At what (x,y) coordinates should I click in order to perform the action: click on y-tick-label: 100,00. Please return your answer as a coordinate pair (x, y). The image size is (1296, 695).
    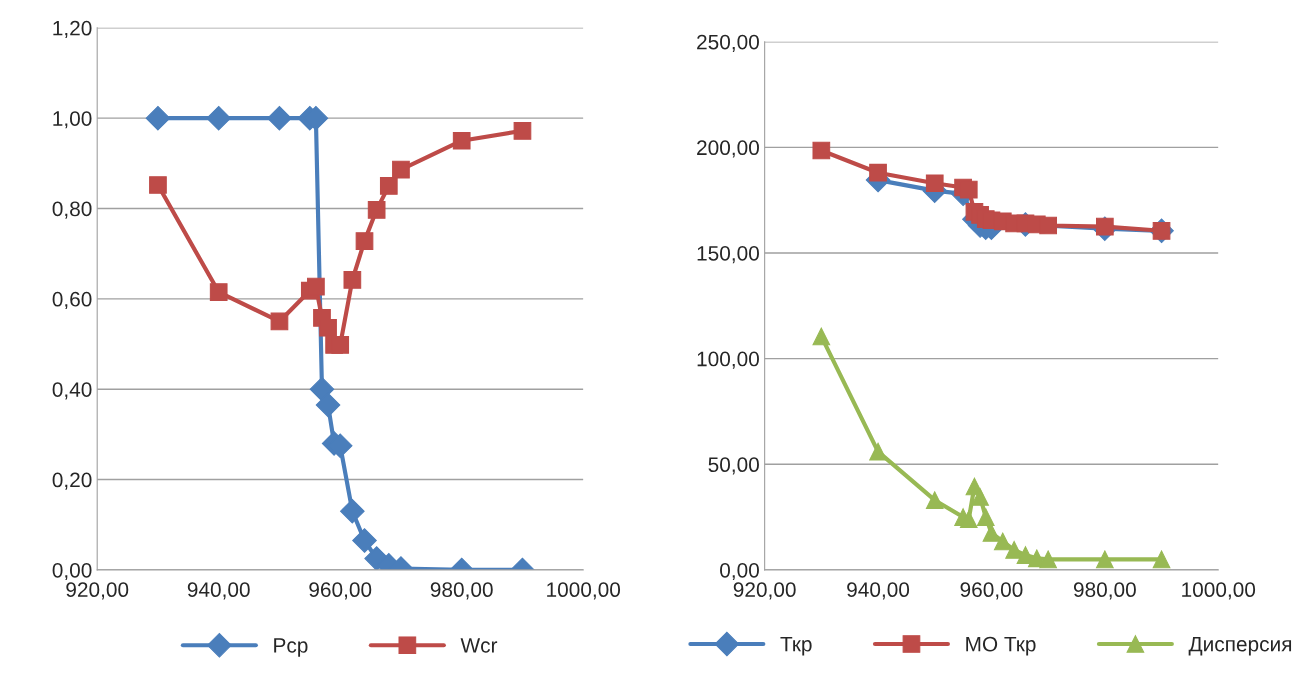
    Looking at the image, I should click on (728, 360).